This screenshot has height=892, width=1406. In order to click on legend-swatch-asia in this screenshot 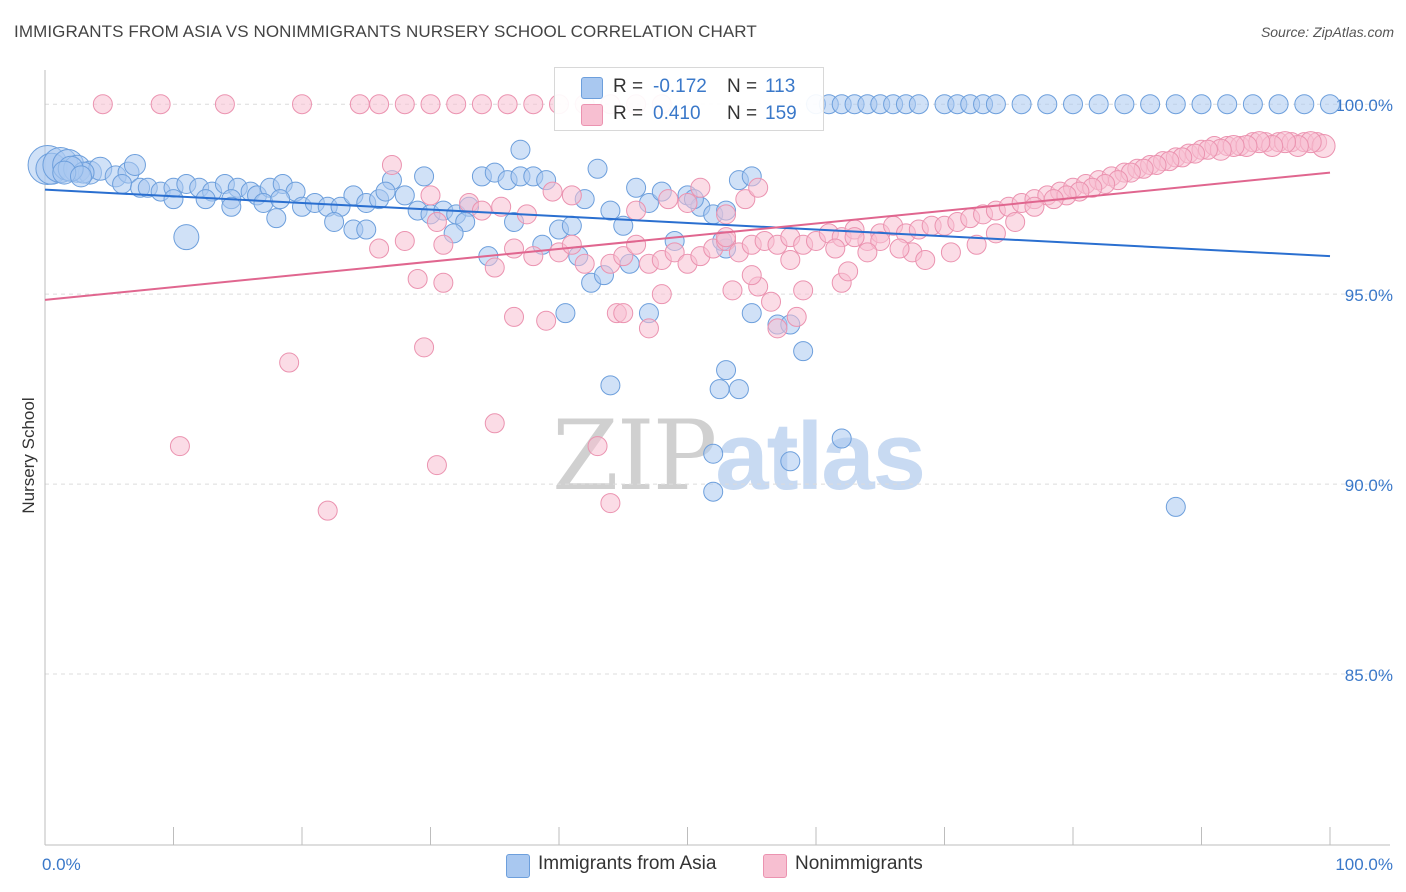, I will do `click(592, 88)`.